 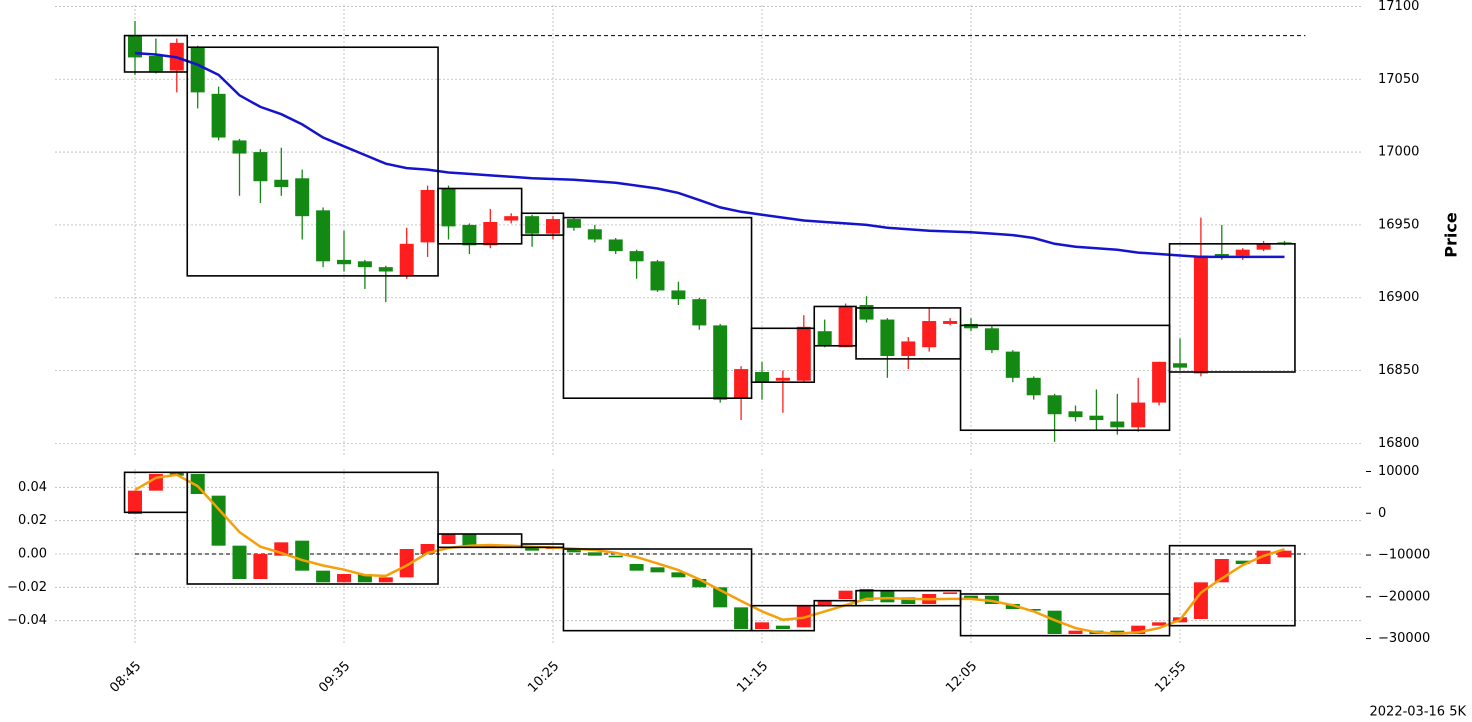 What do you see at coordinates (961, 677) in the screenshot?
I see `x-tick-label: 12:05` at bounding box center [961, 677].